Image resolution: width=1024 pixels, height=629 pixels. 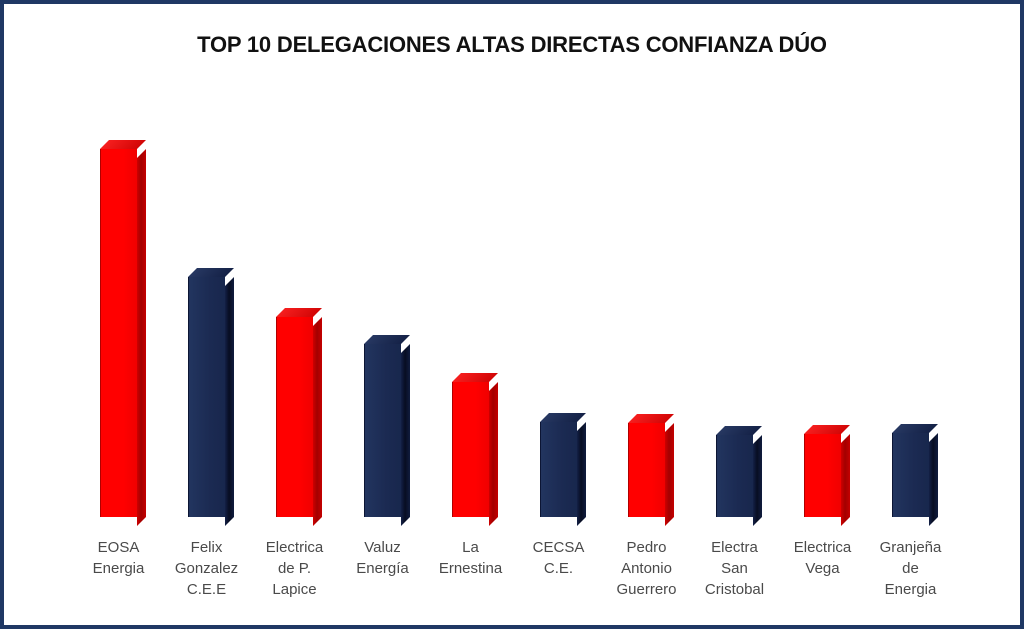 I want to click on category-label-line: Gonzalez, so click(x=206, y=568).